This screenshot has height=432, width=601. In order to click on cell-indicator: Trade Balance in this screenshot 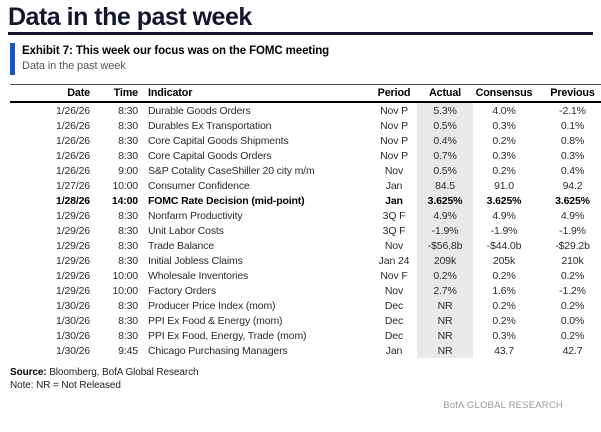, I will do `click(181, 245)`.